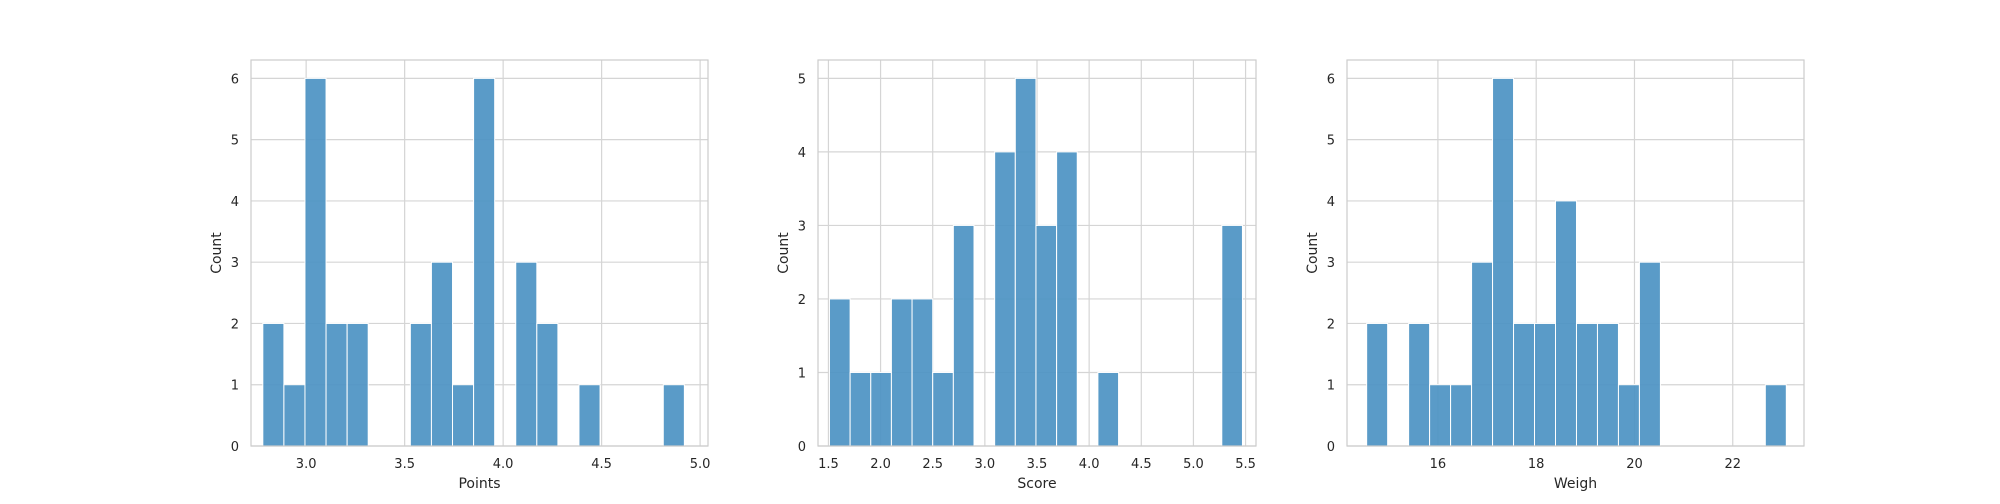 The image size is (2000, 504). What do you see at coordinates (1634, 464) in the screenshot?
I see `x-tick-label: 20` at bounding box center [1634, 464].